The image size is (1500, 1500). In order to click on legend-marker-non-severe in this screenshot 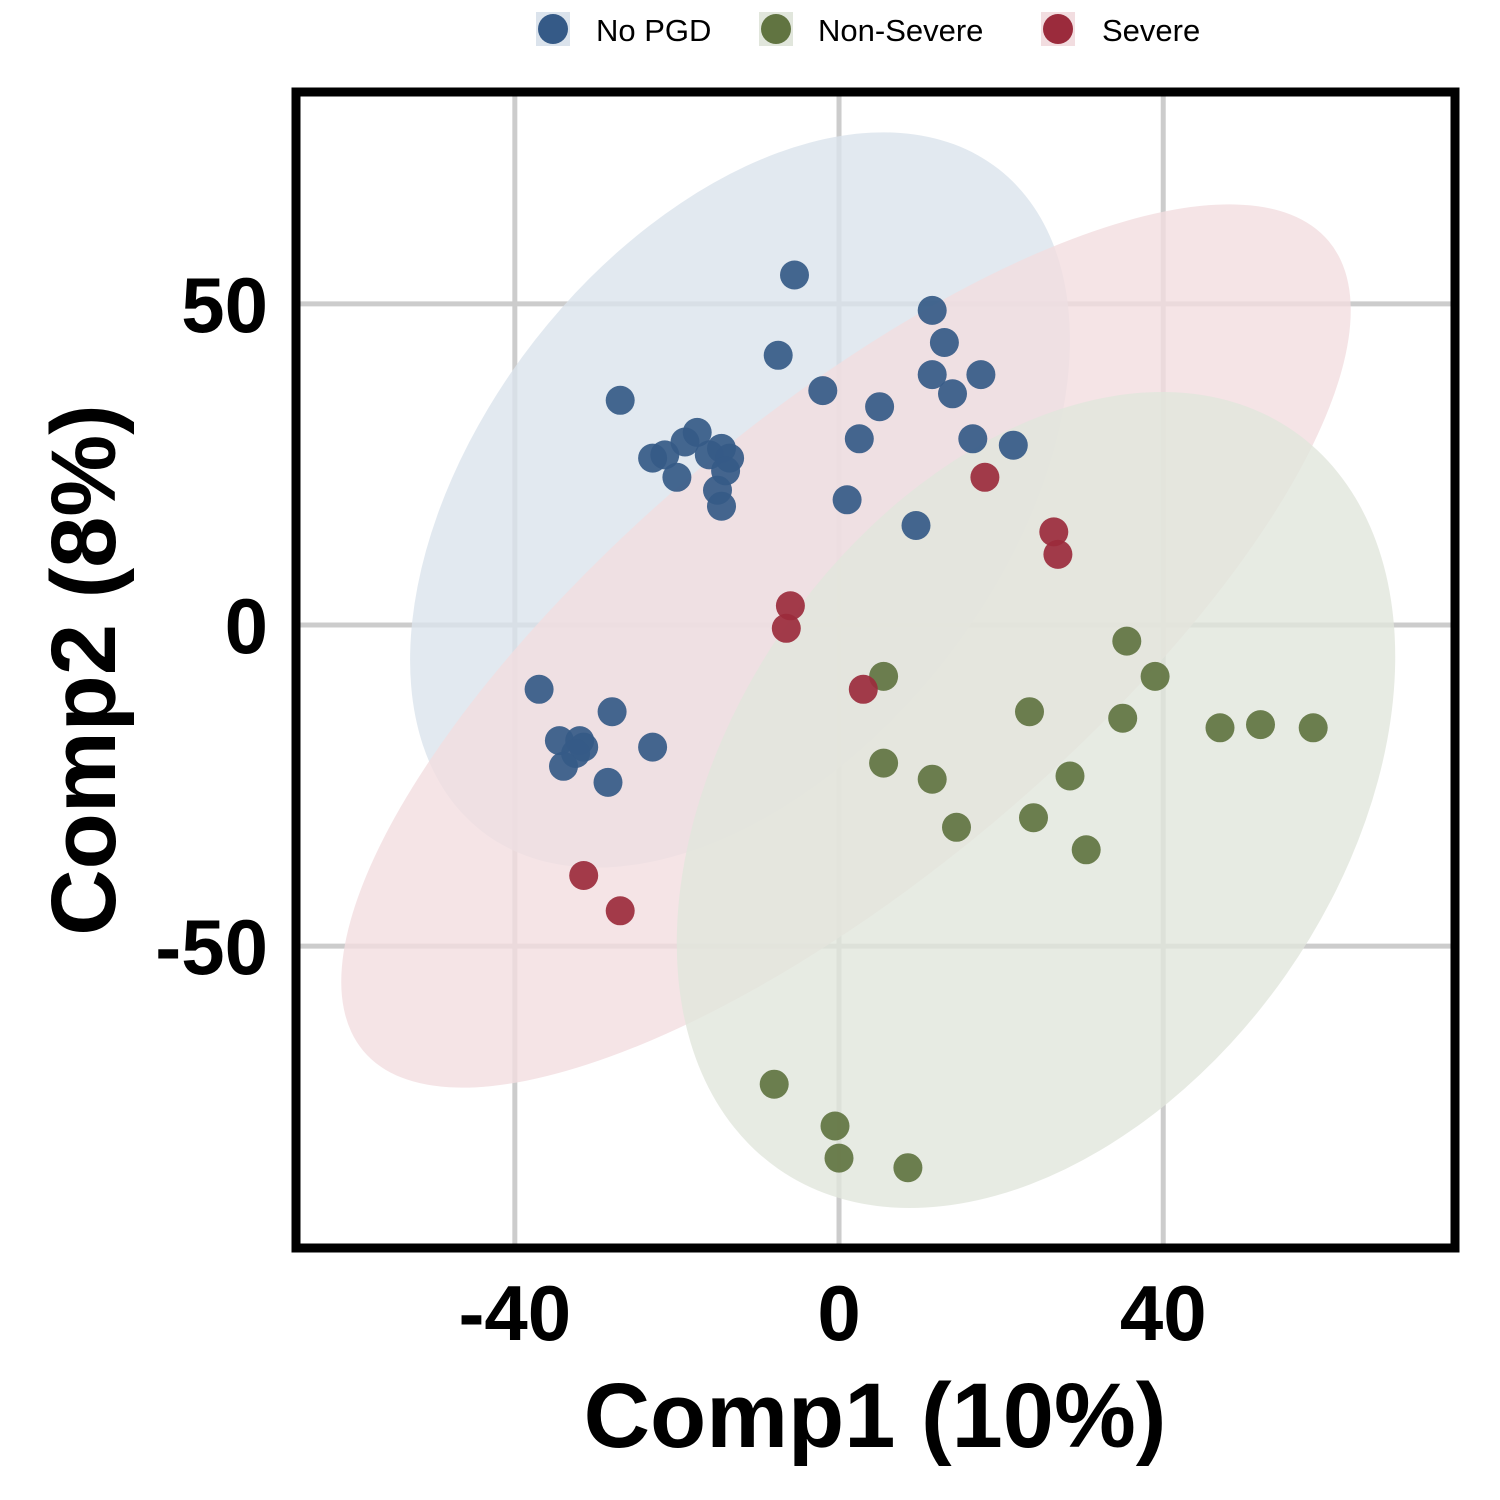, I will do `click(776, 29)`.